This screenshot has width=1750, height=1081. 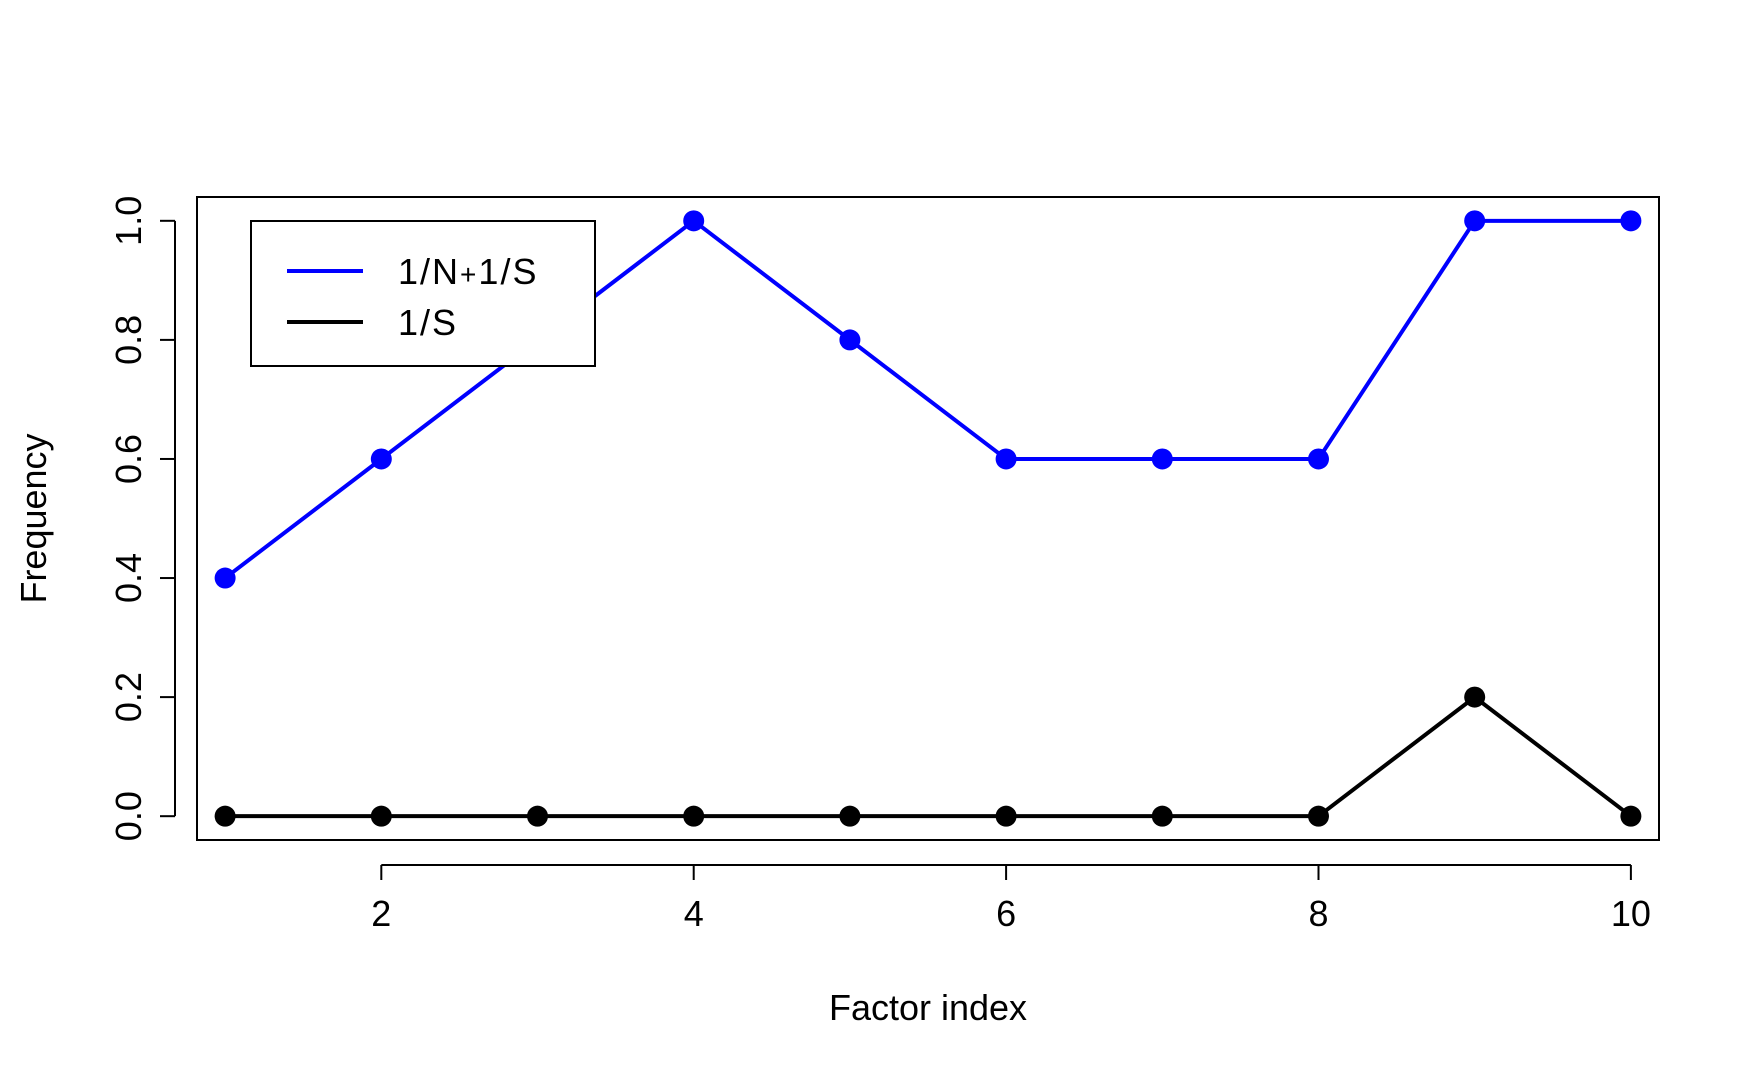 I want to click on x-tick-label: 10, so click(x=1631, y=913).